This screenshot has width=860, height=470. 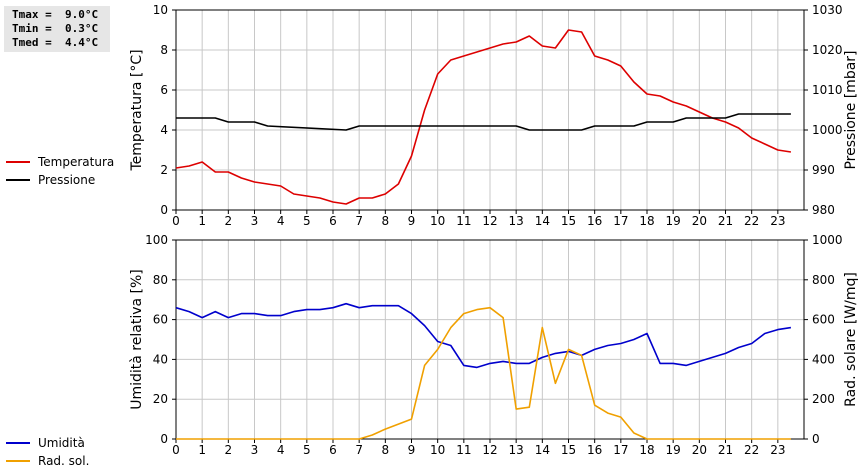 I want to click on bottom-xtick-label: 18, so click(x=646, y=450).